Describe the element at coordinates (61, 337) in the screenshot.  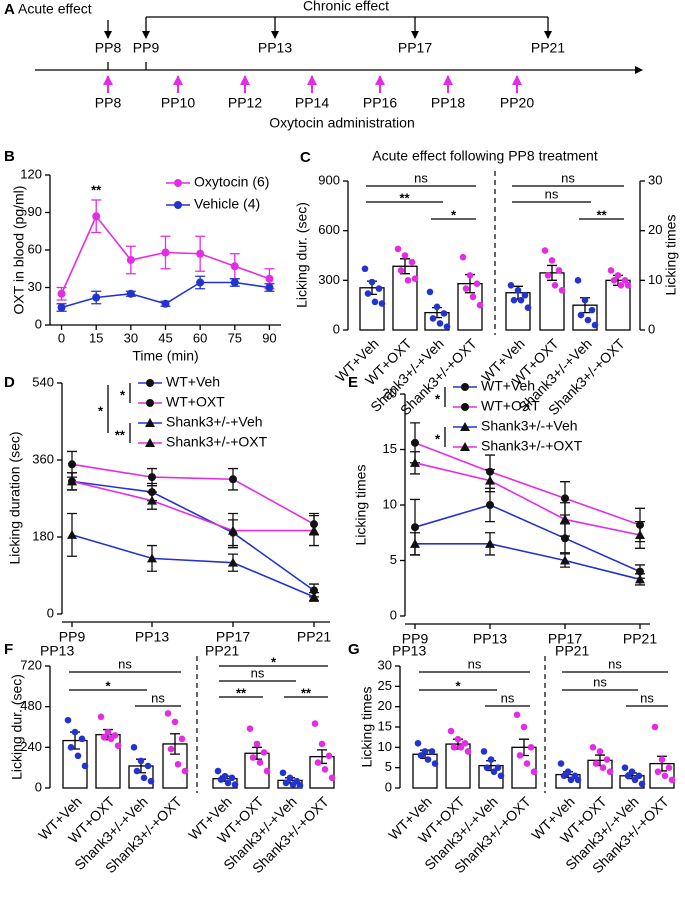
I see `x-tick-label: 0` at that location.